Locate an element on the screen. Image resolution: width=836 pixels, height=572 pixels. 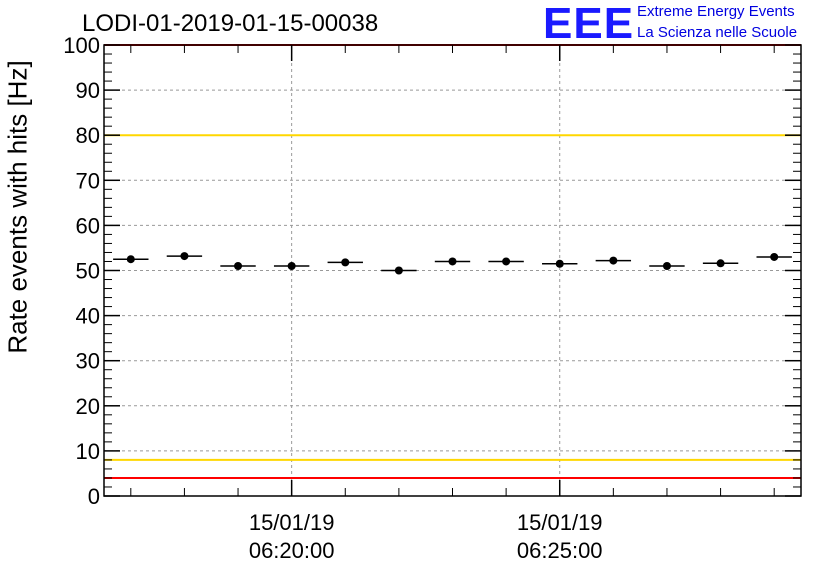
logo-line-1: Extreme Energy Events is located at coordinates (716, 11).